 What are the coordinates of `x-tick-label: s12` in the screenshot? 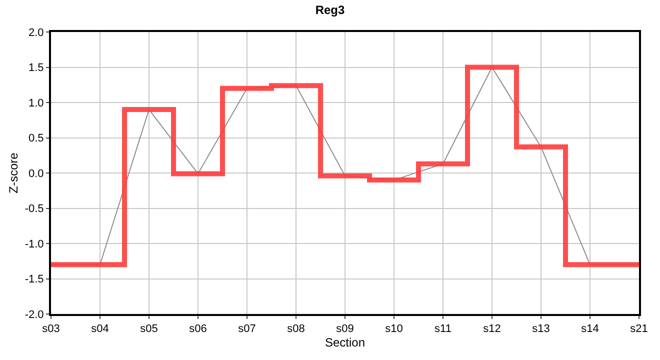 It's located at (492, 329).